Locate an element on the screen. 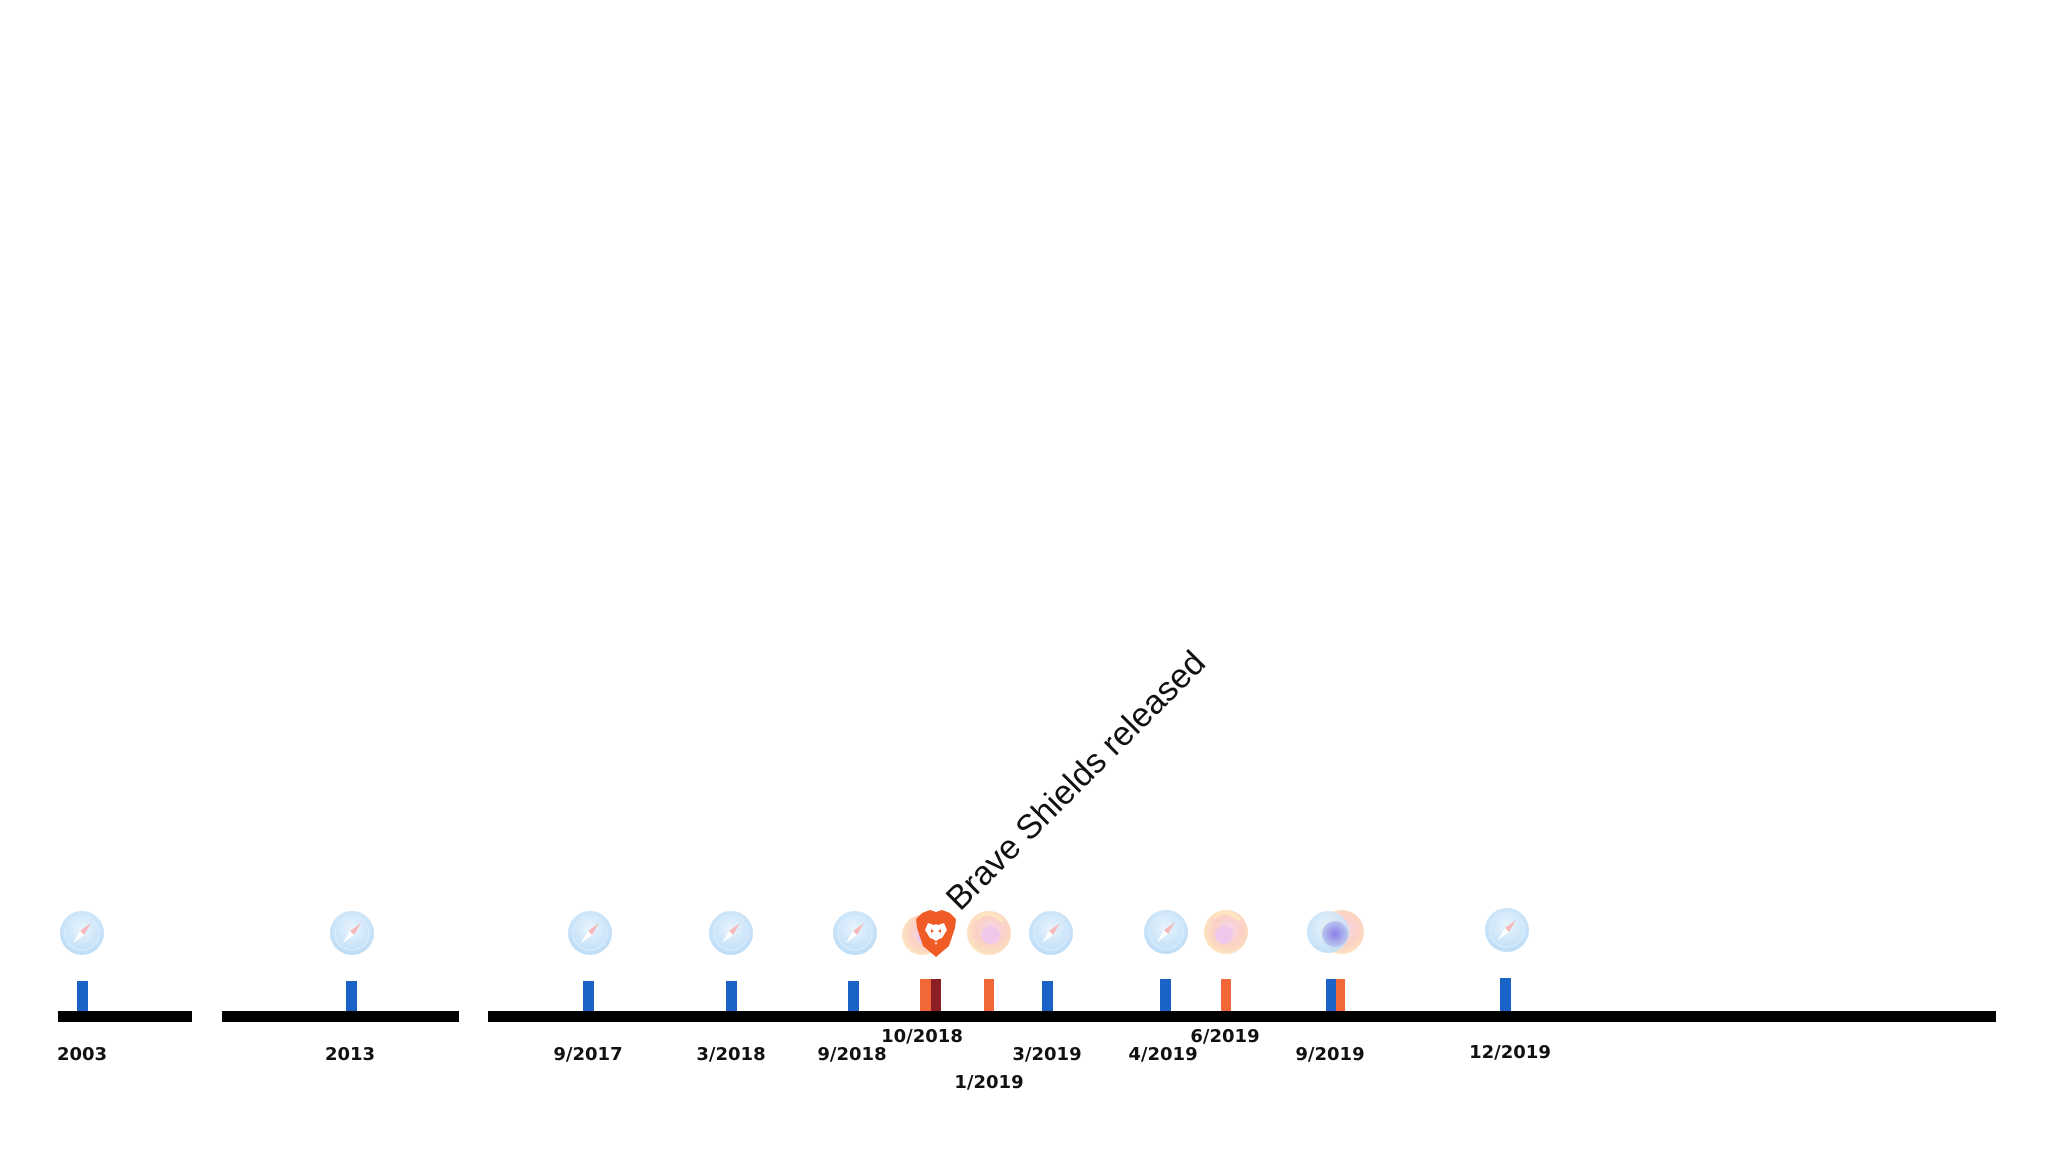 The width and height of the screenshot is (2048, 1152). date-label: 2003 is located at coordinates (82, 1054).